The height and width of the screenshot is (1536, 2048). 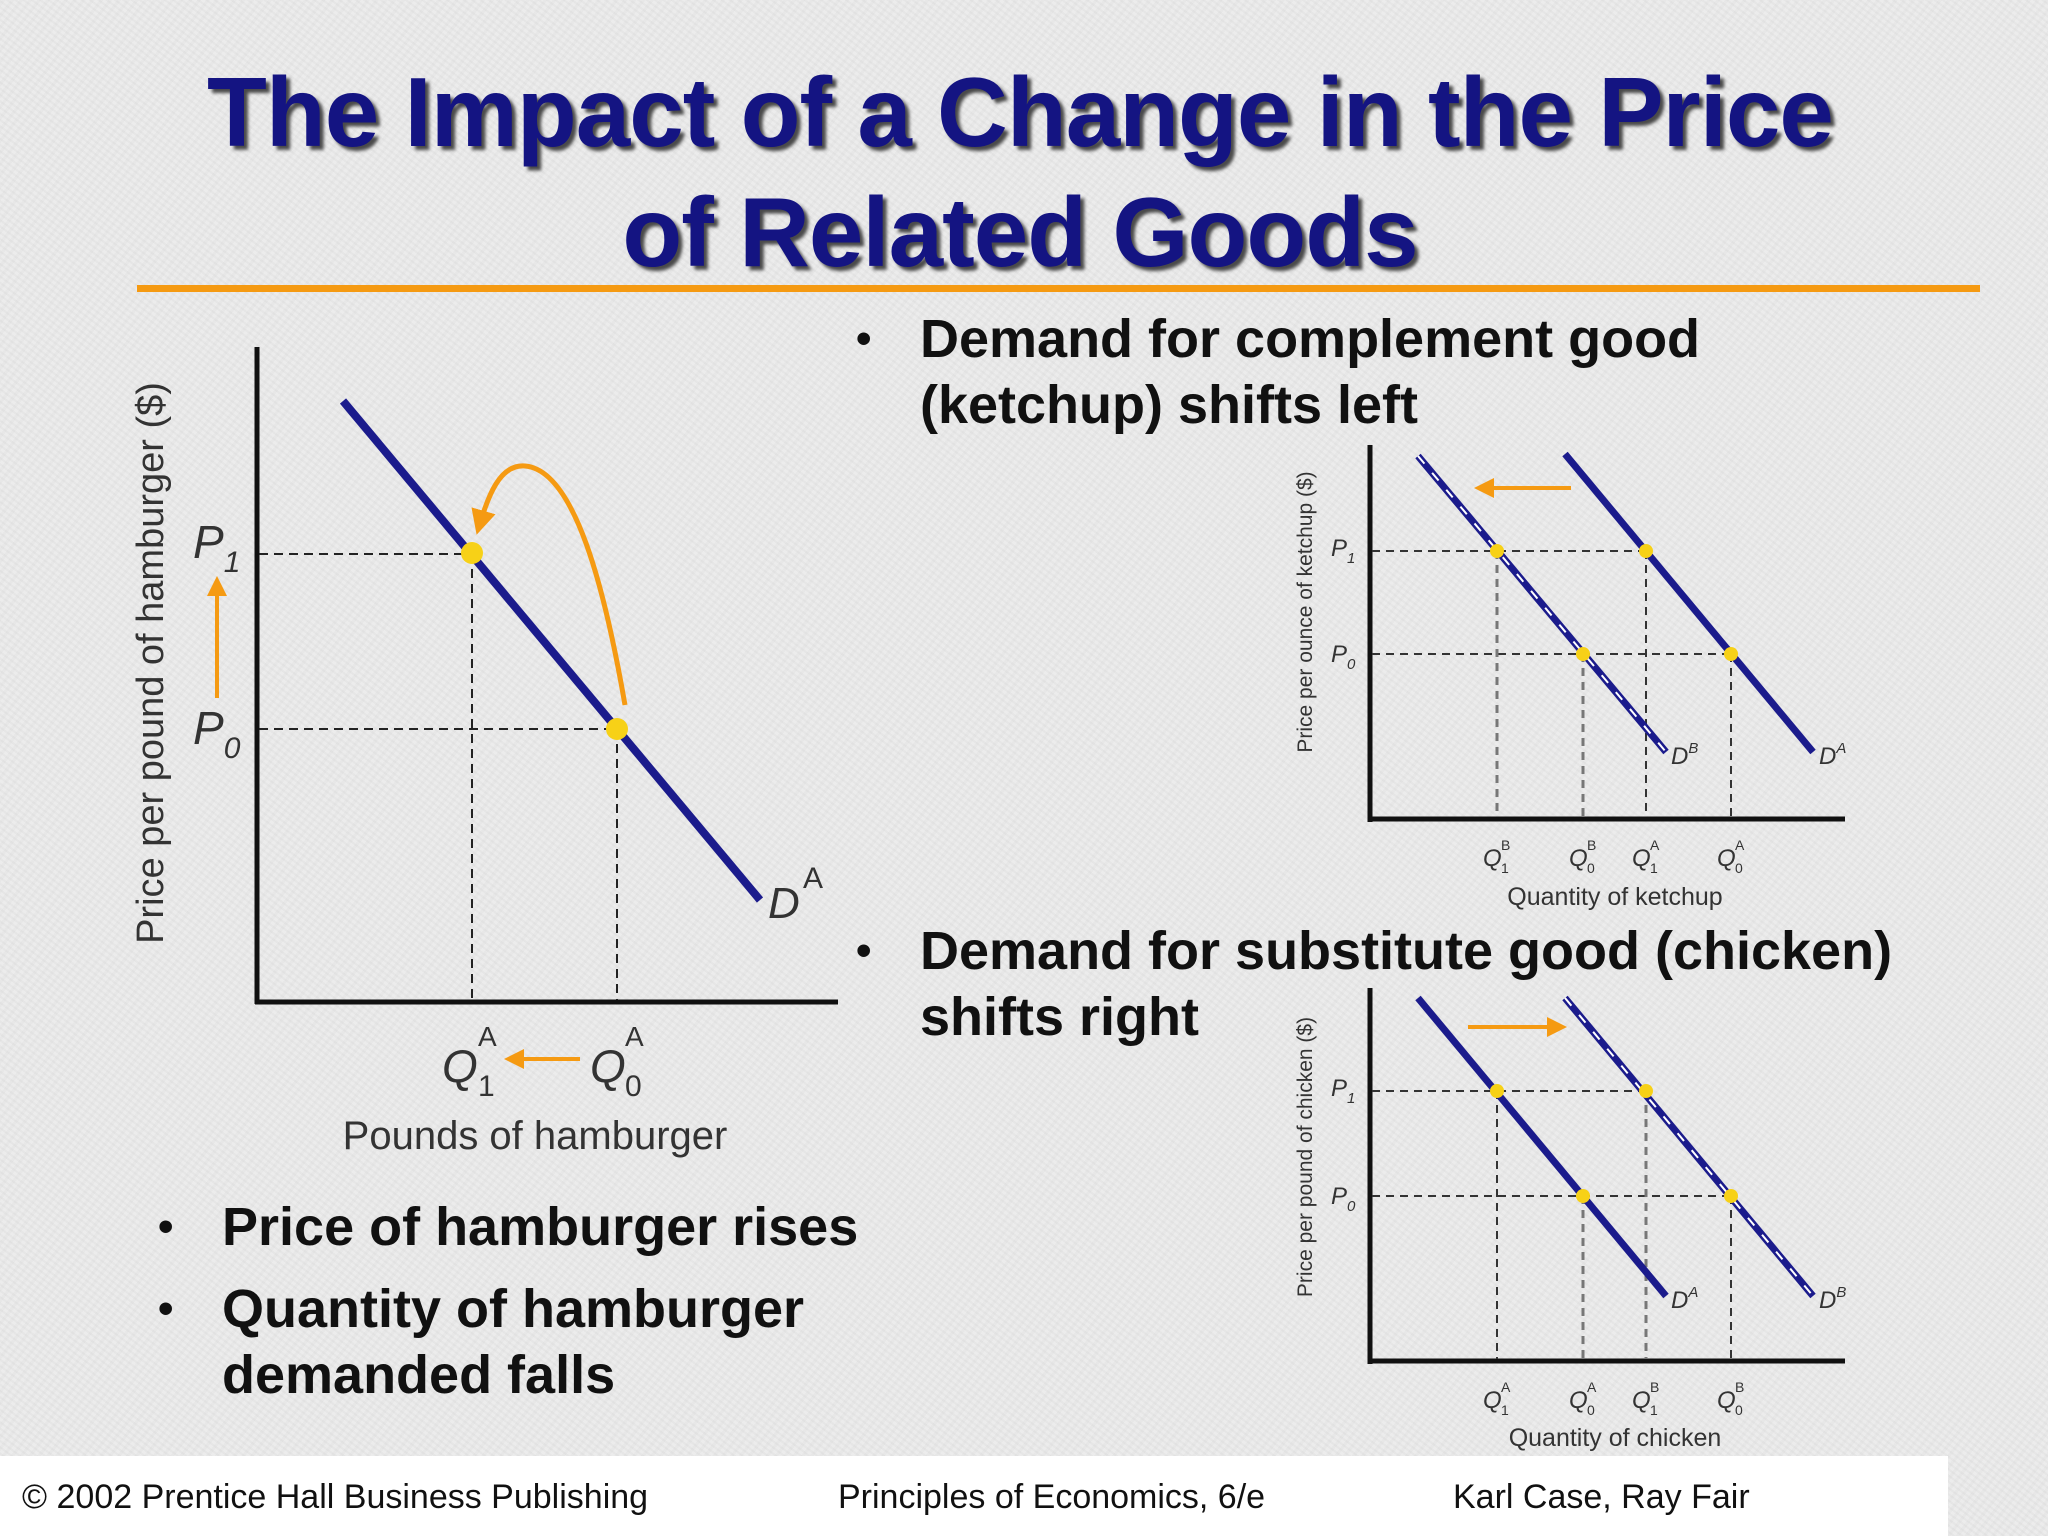 What do you see at coordinates (1305, 611) in the screenshot?
I see `ketchup-y-axis-label: Price per ounce of ketchup ($)` at bounding box center [1305, 611].